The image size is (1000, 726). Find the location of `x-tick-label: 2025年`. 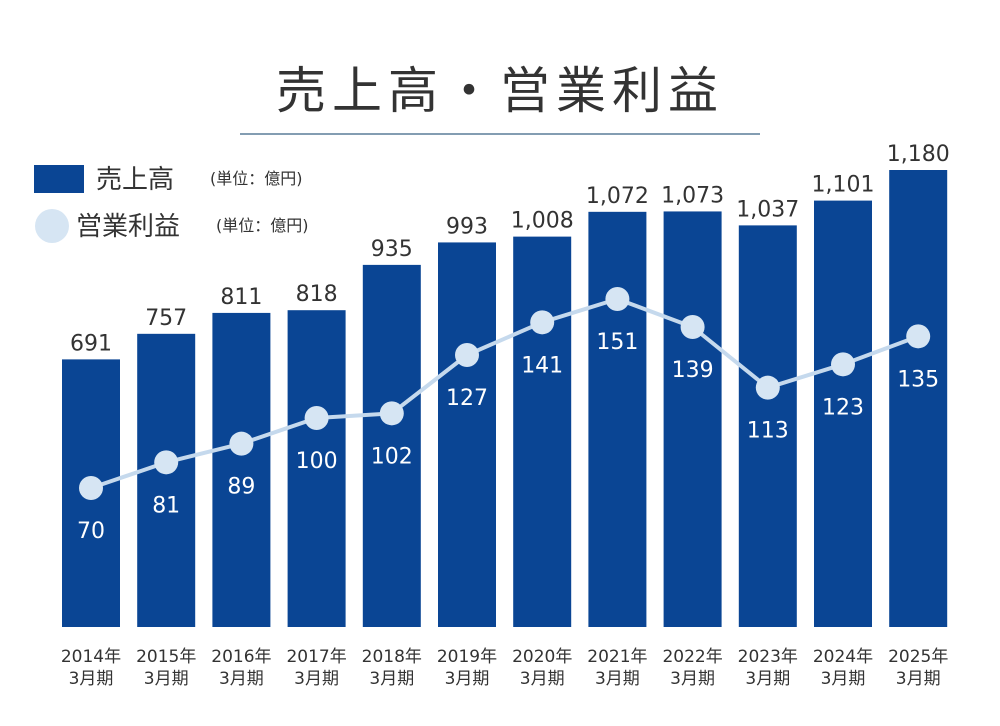

x-tick-label: 2025年 is located at coordinates (918, 657).